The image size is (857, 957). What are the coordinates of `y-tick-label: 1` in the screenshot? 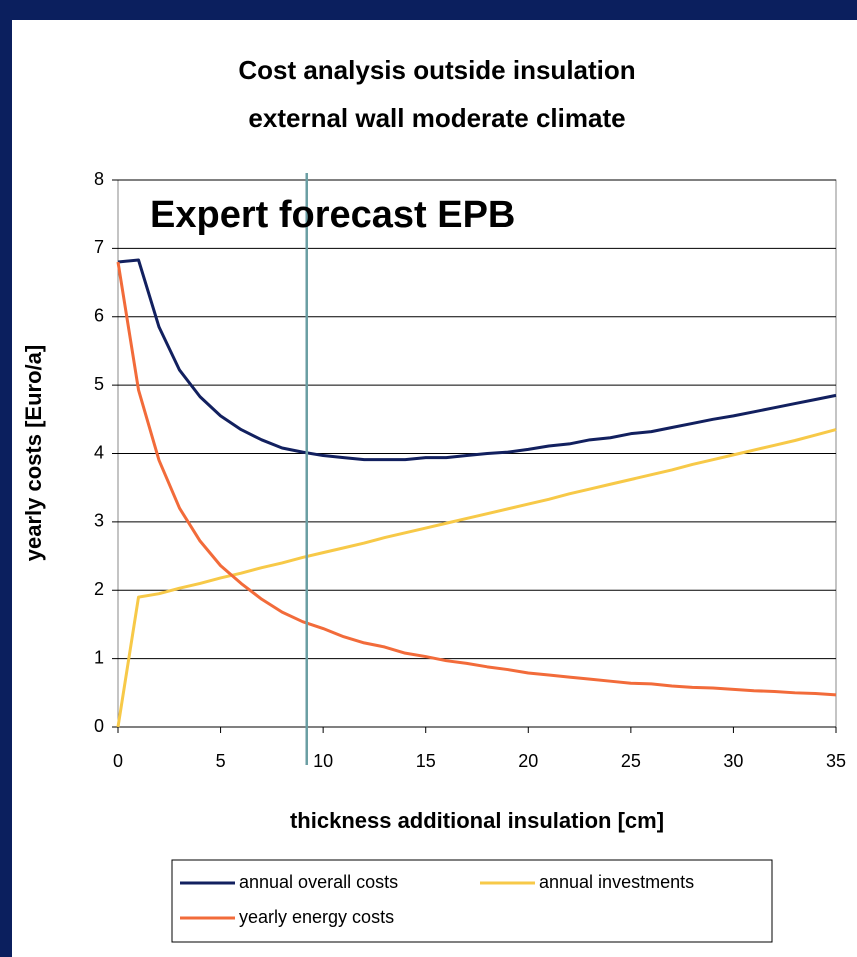 It's located at (99, 657).